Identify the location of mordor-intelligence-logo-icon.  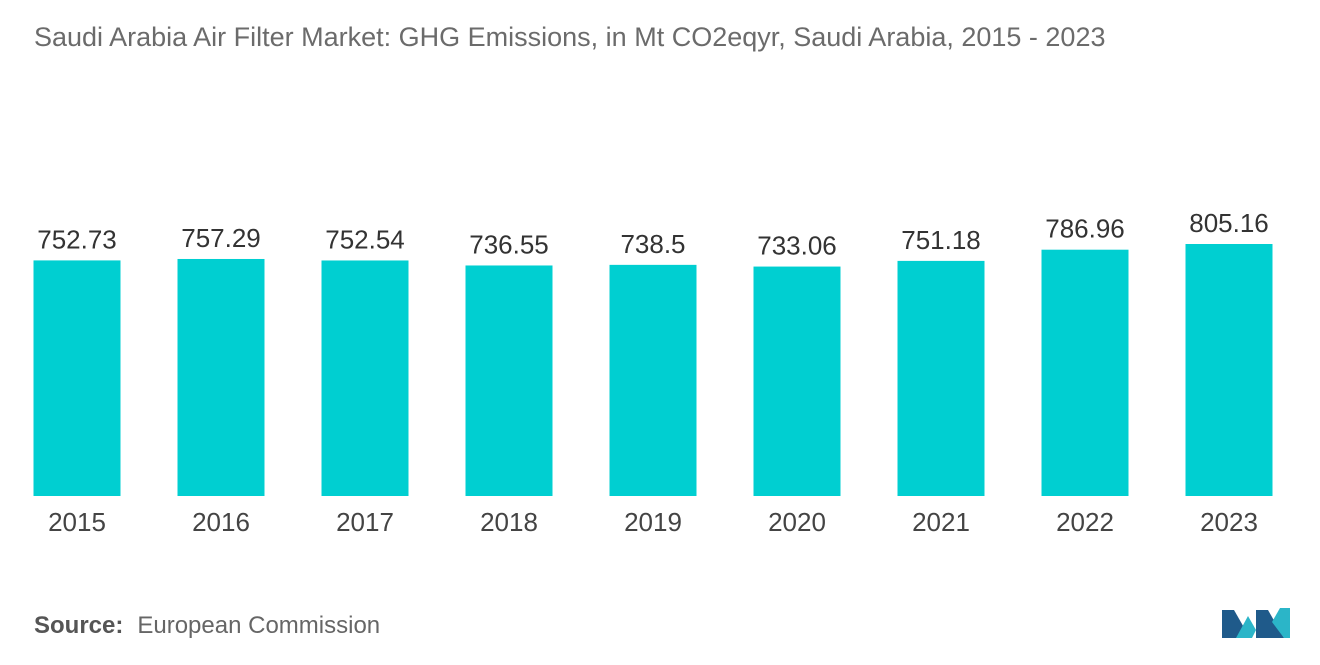
(1256, 623).